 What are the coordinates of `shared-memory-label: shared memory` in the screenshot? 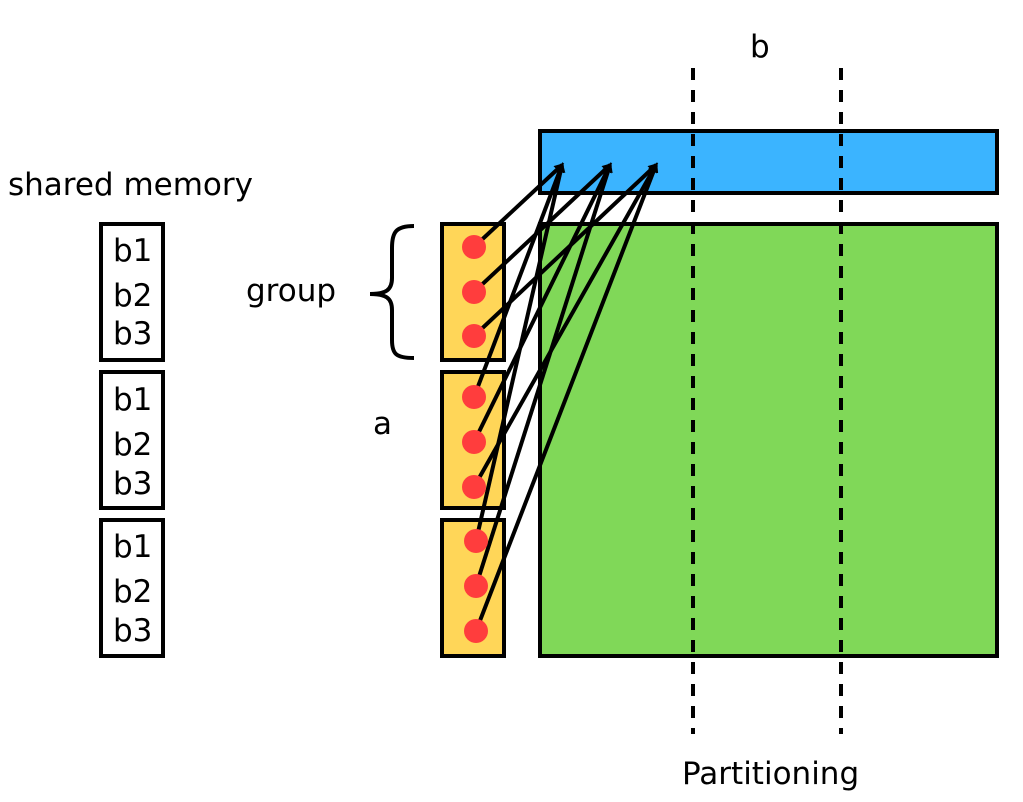 It's located at (130, 185).